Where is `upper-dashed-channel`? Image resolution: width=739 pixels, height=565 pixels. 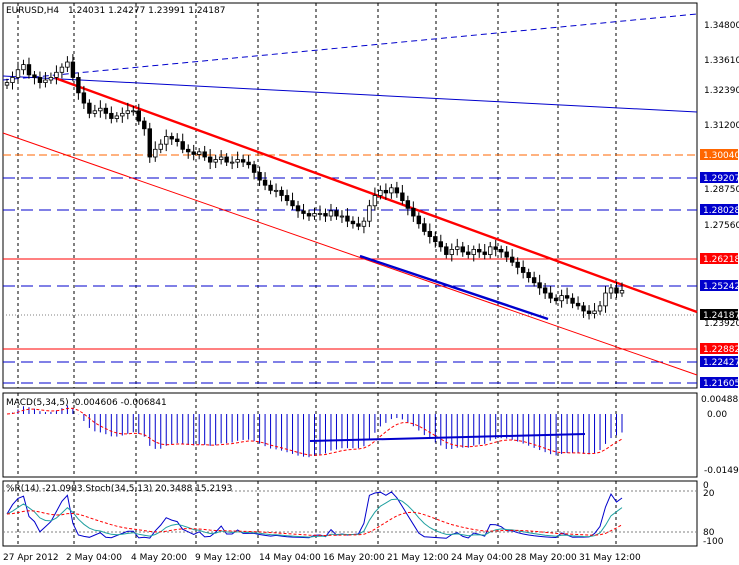
upper-dashed-channel is located at coordinates (350, 47).